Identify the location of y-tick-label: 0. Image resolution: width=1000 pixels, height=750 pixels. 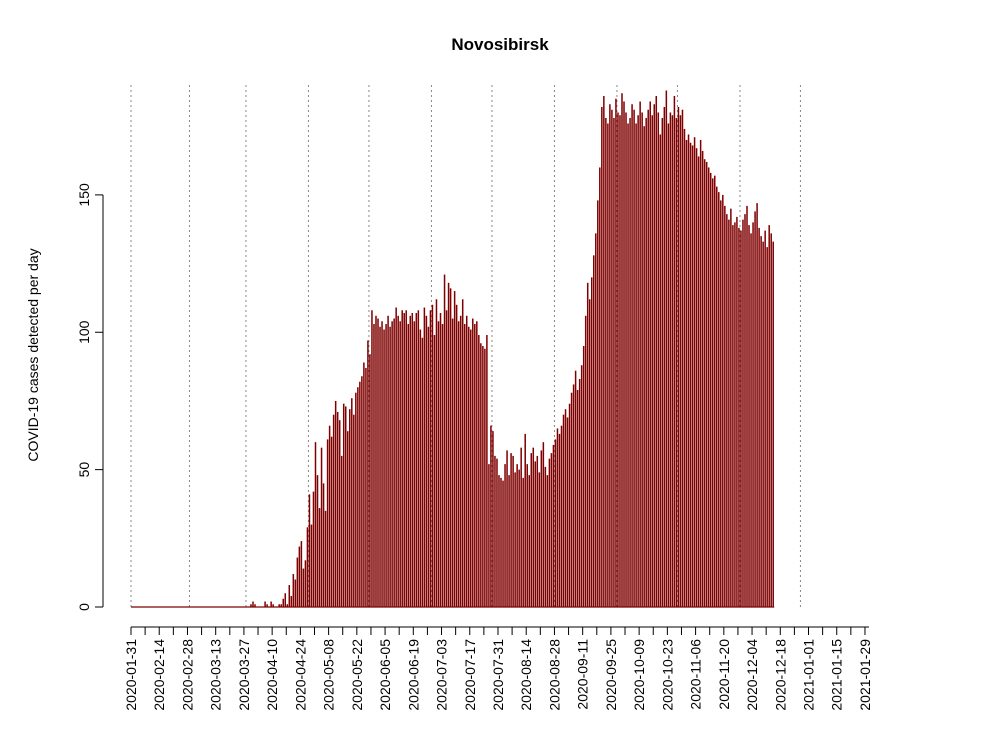
(84, 607).